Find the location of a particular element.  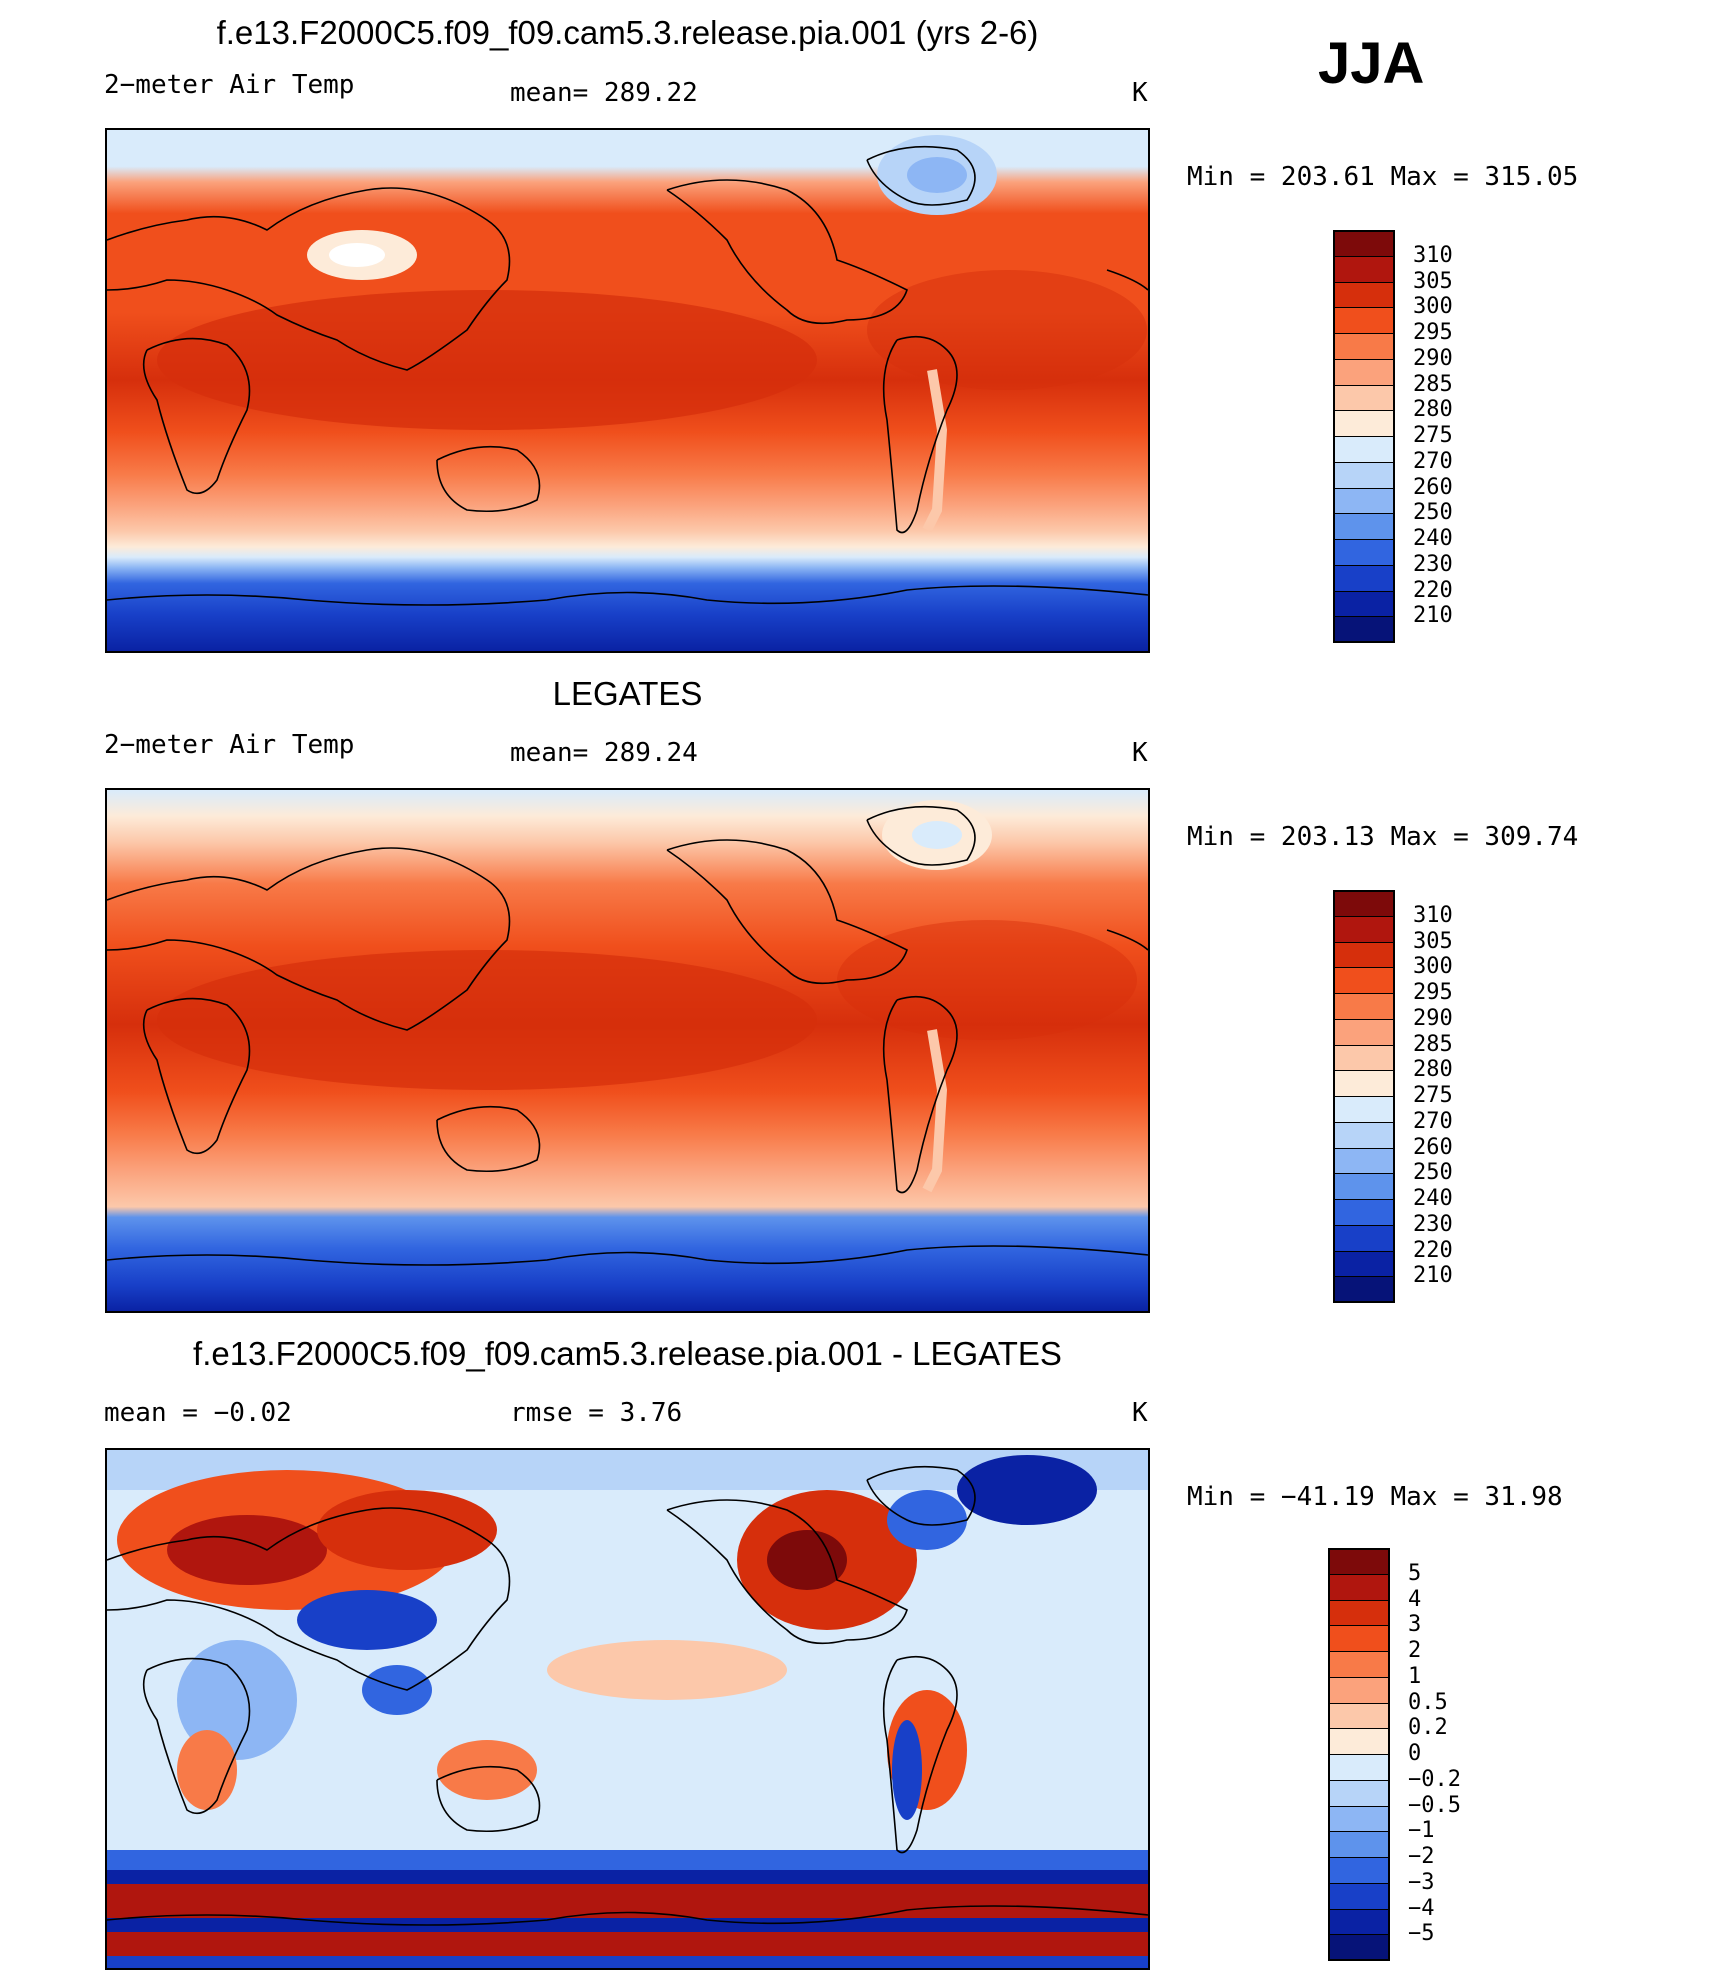

colorbar-tick-label: −2 is located at coordinates (1421, 1856).